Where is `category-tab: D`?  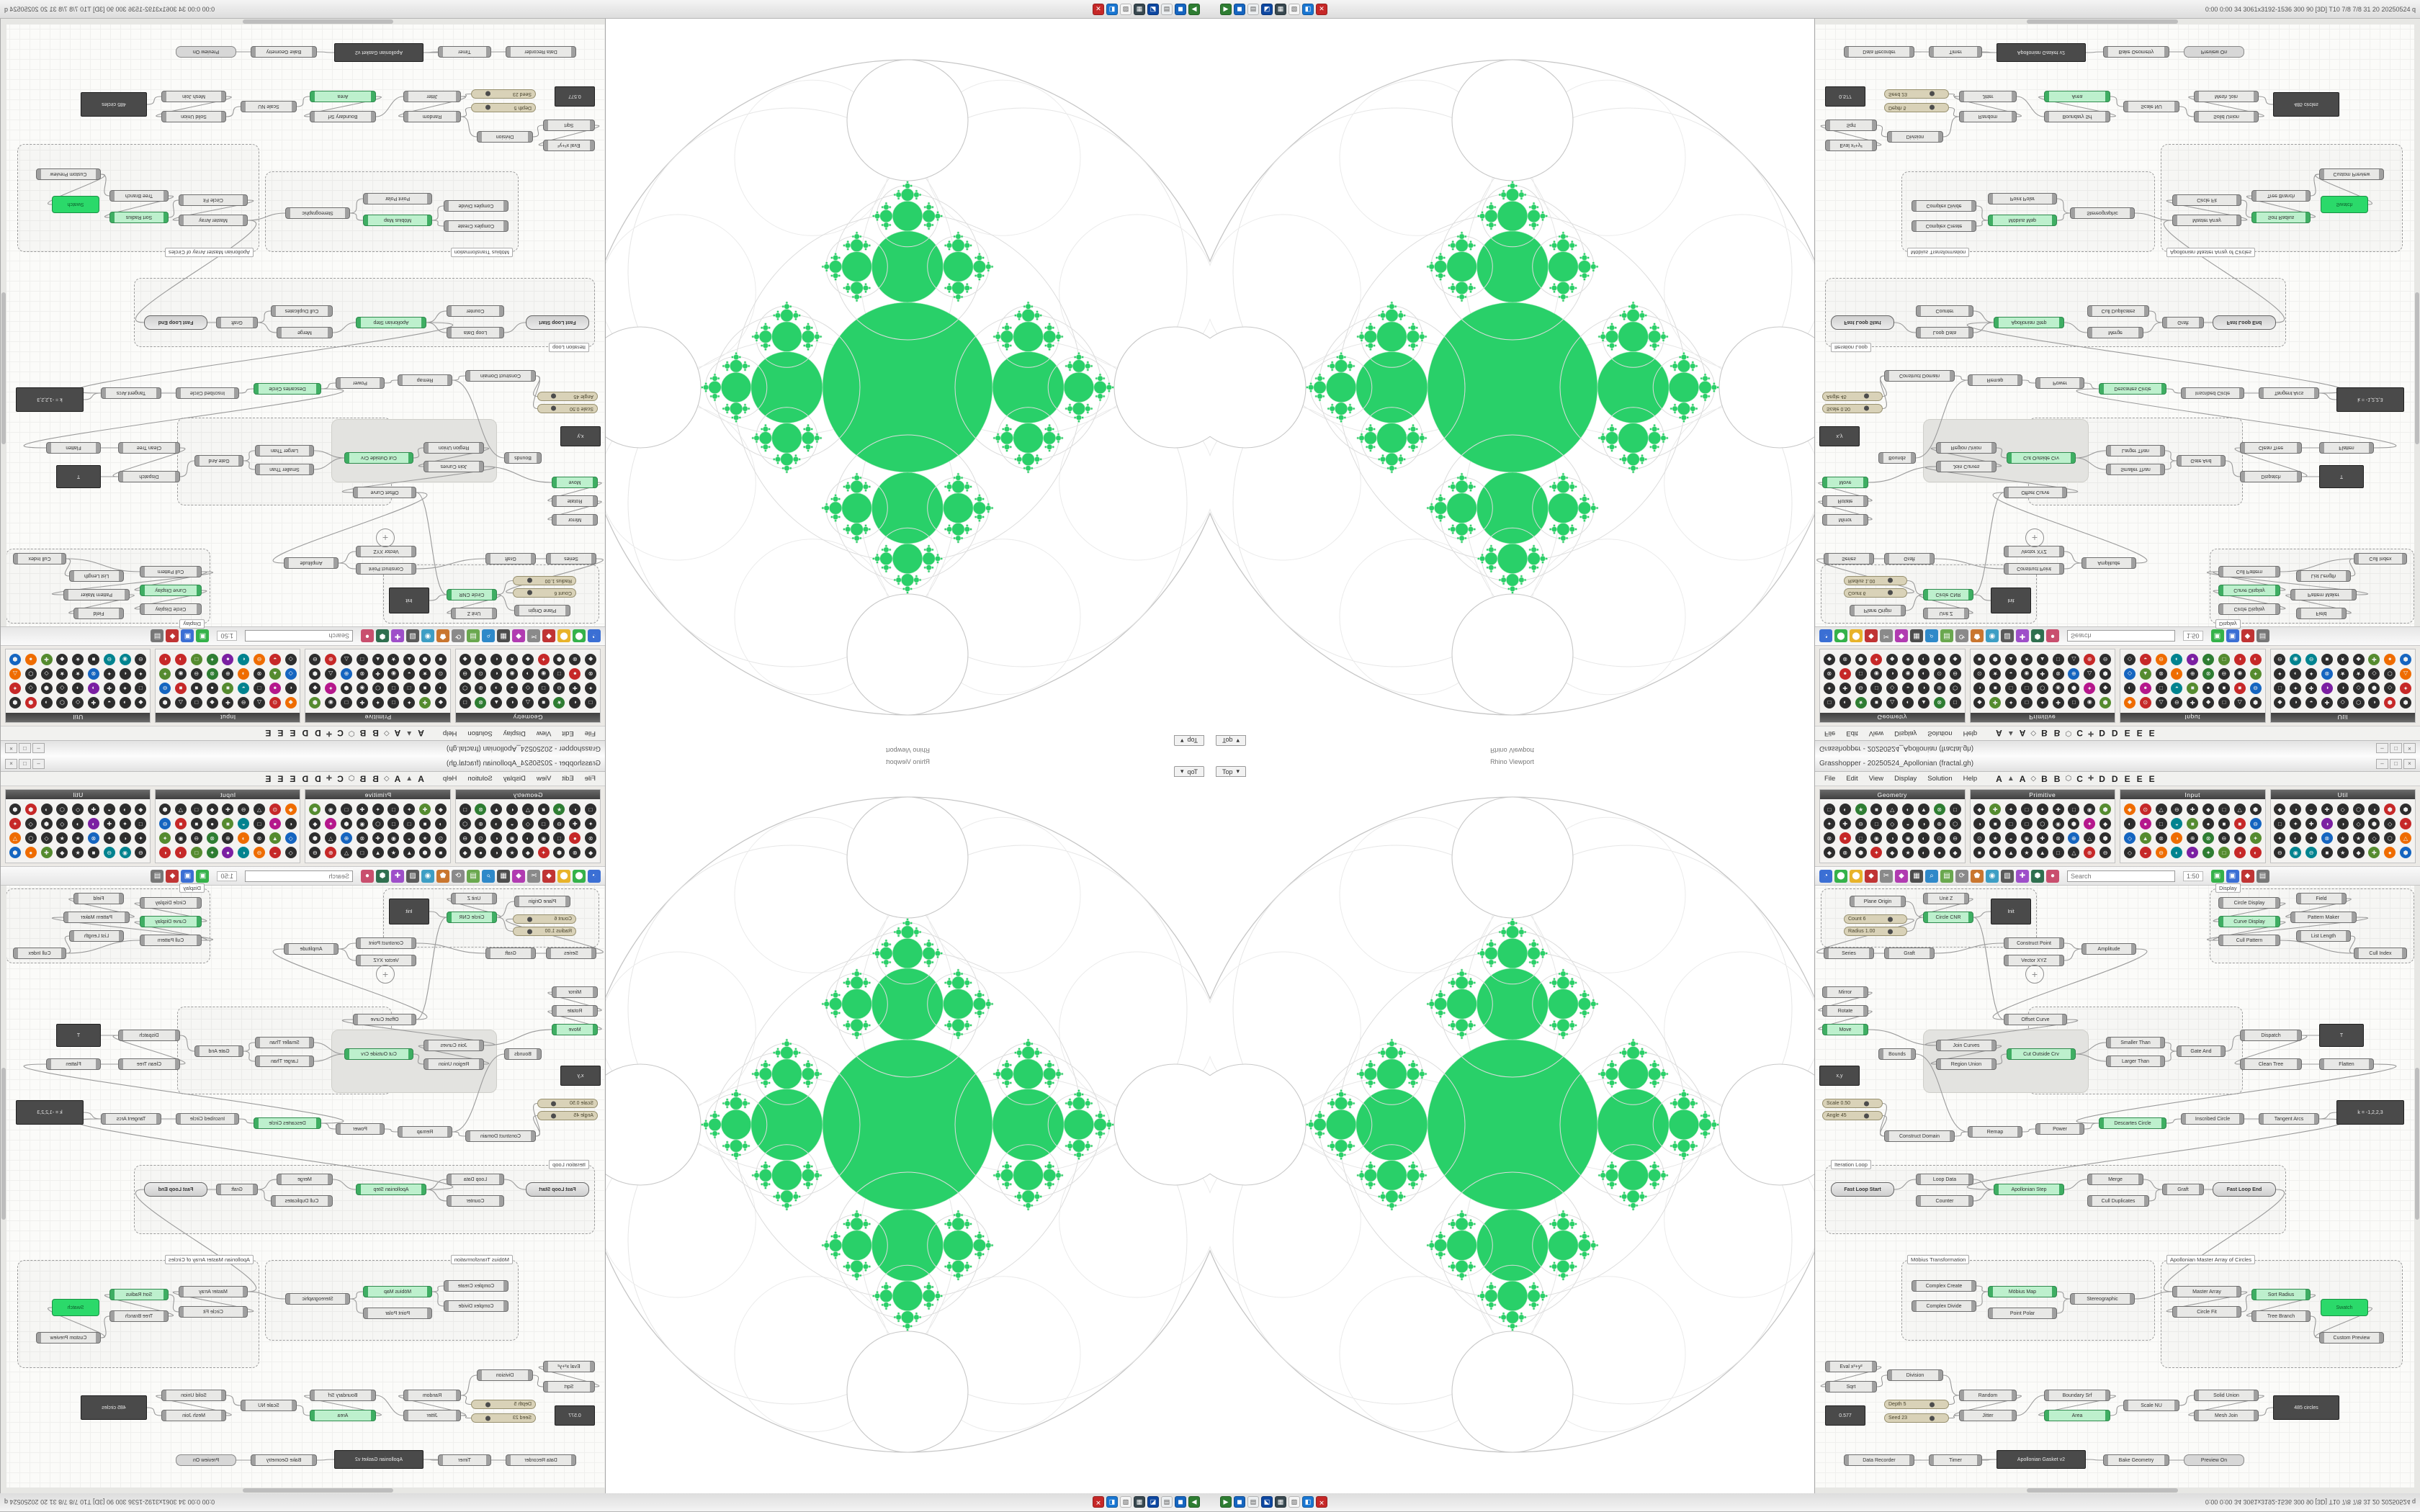
category-tab: D is located at coordinates (2114, 778).